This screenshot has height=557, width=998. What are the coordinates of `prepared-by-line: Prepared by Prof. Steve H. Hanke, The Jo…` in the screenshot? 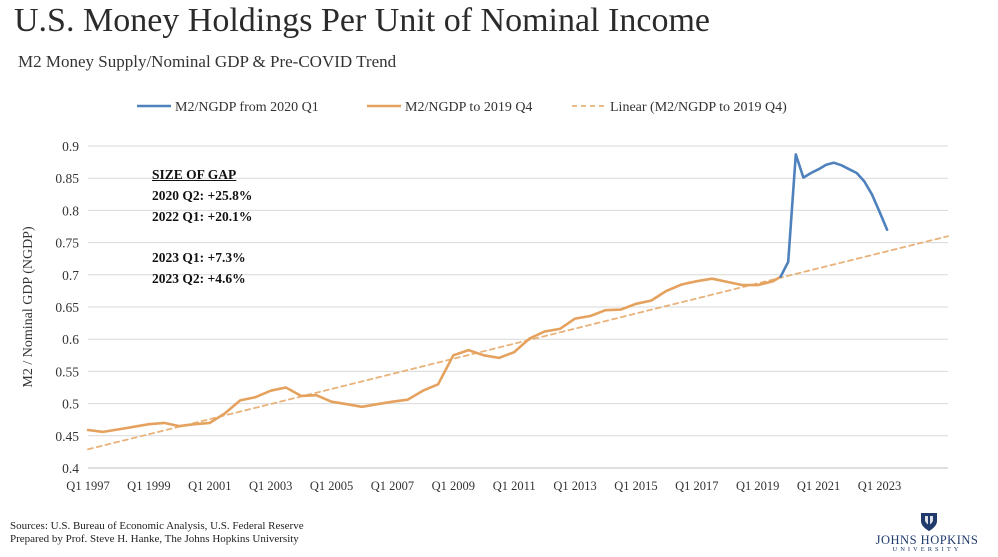 It's located at (154, 539).